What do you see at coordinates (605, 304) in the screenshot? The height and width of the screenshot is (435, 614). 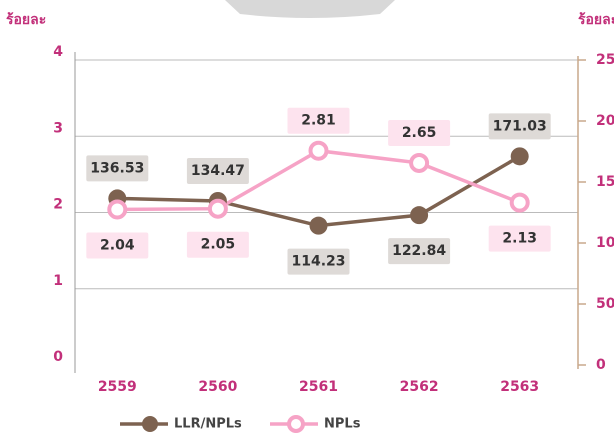 I see `y2-tick-label: 50` at bounding box center [605, 304].